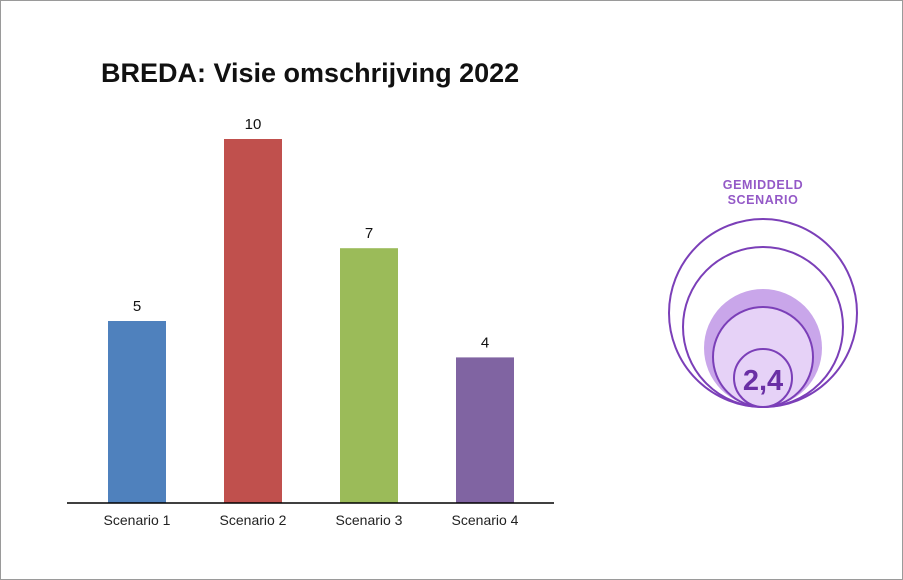 The height and width of the screenshot is (580, 903). Describe the element at coordinates (310, 73) in the screenshot. I see `chart-title: BREDA: Visie omschrijving 2022` at that location.